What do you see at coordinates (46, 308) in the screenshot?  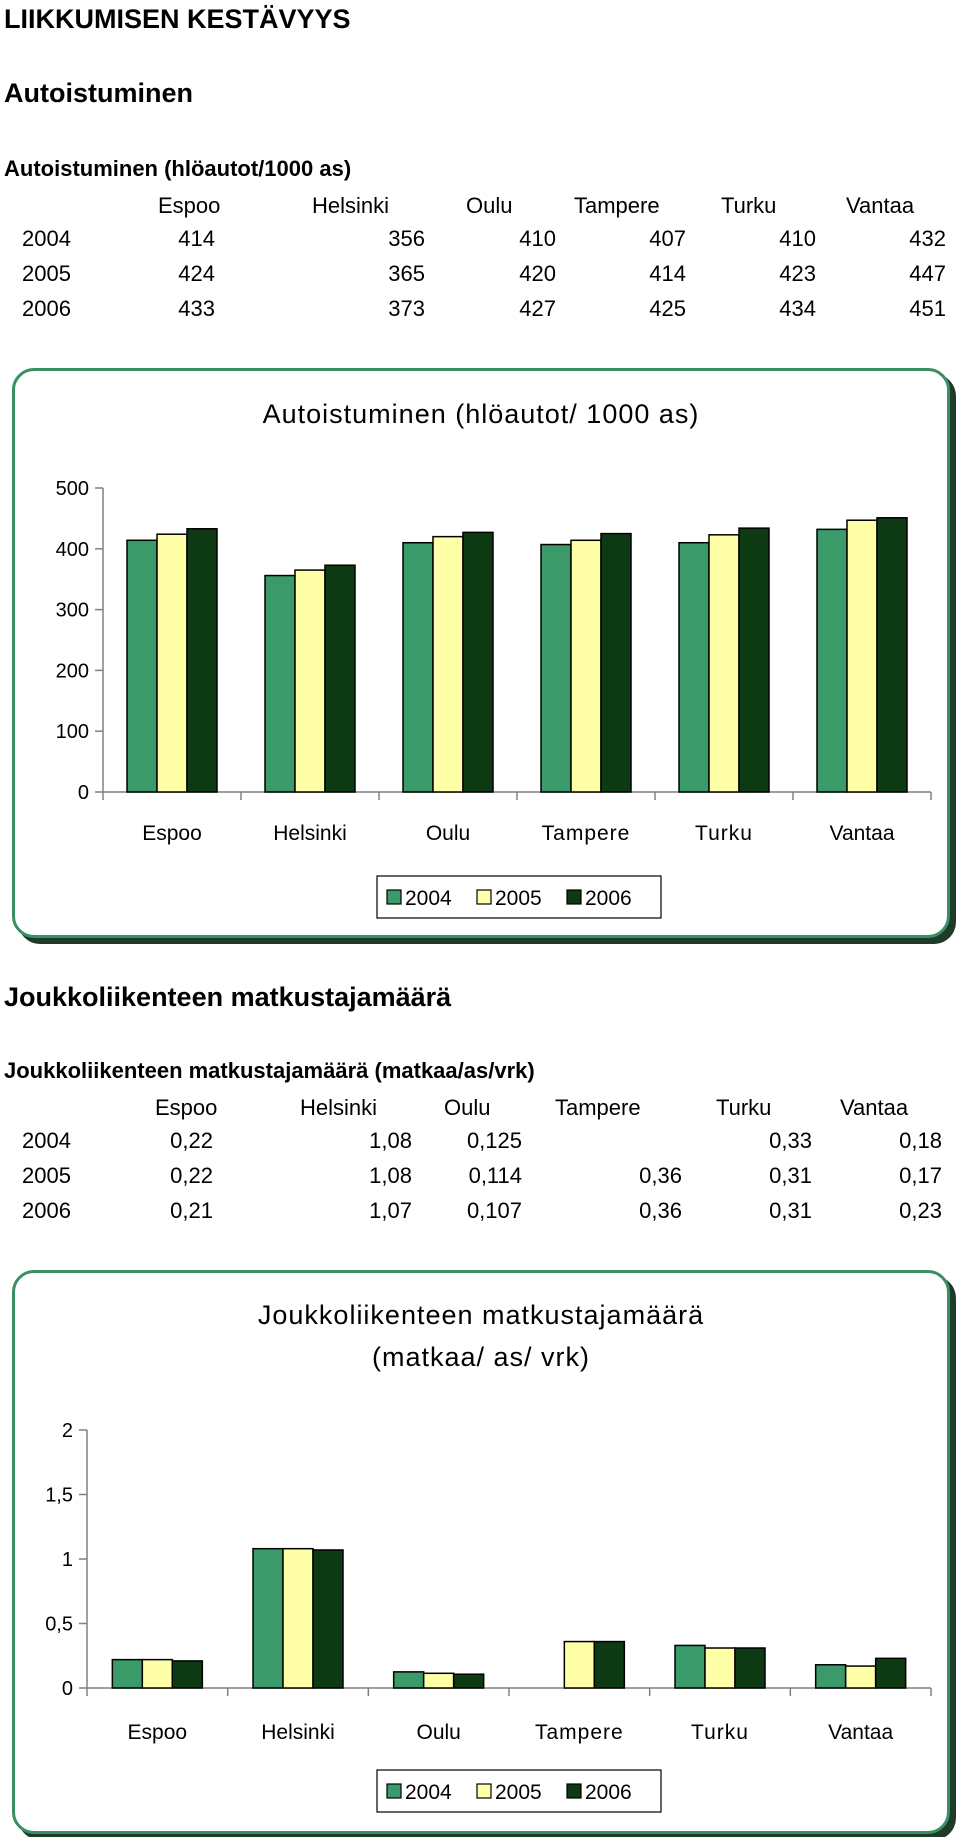 I see `row-year-2006: 2006` at bounding box center [46, 308].